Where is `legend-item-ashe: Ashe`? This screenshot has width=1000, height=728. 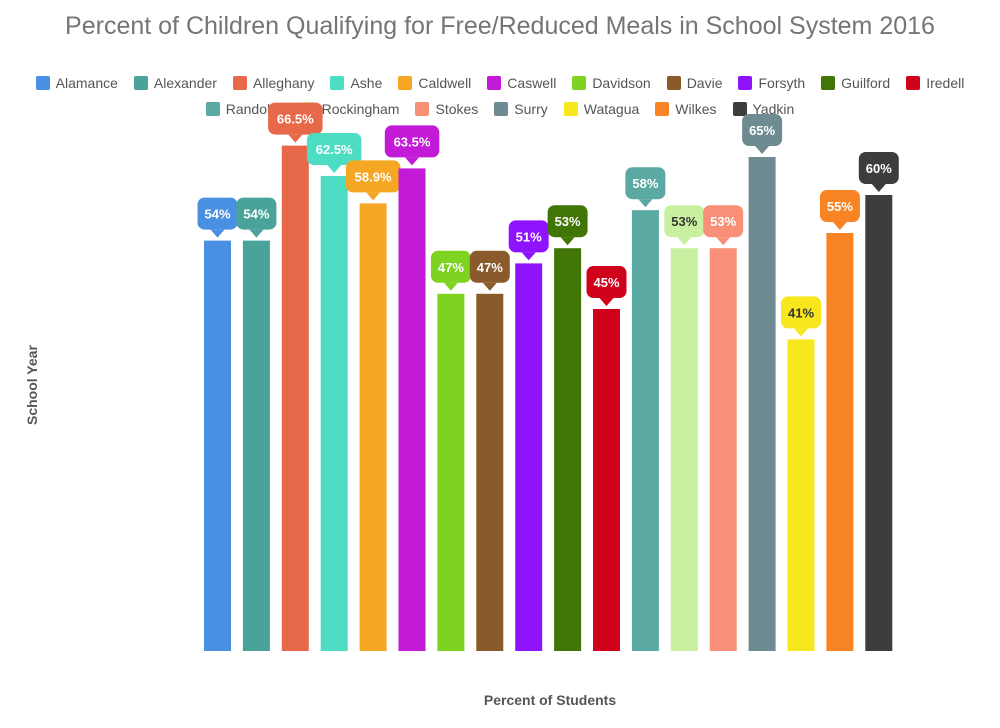
legend-item-ashe: Ashe is located at coordinates (356, 83).